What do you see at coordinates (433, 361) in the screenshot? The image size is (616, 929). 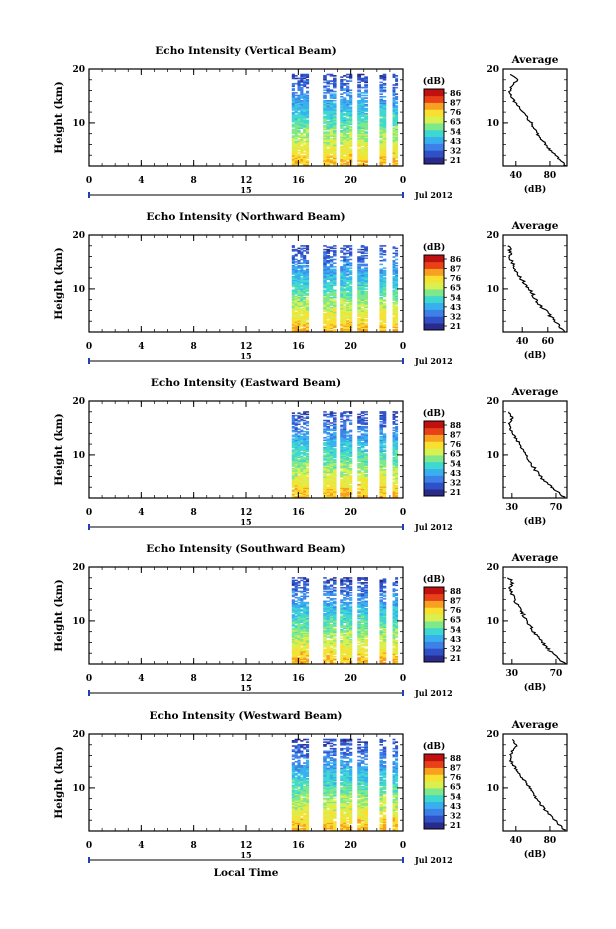 I see `month-label: Jul 2012` at bounding box center [433, 361].